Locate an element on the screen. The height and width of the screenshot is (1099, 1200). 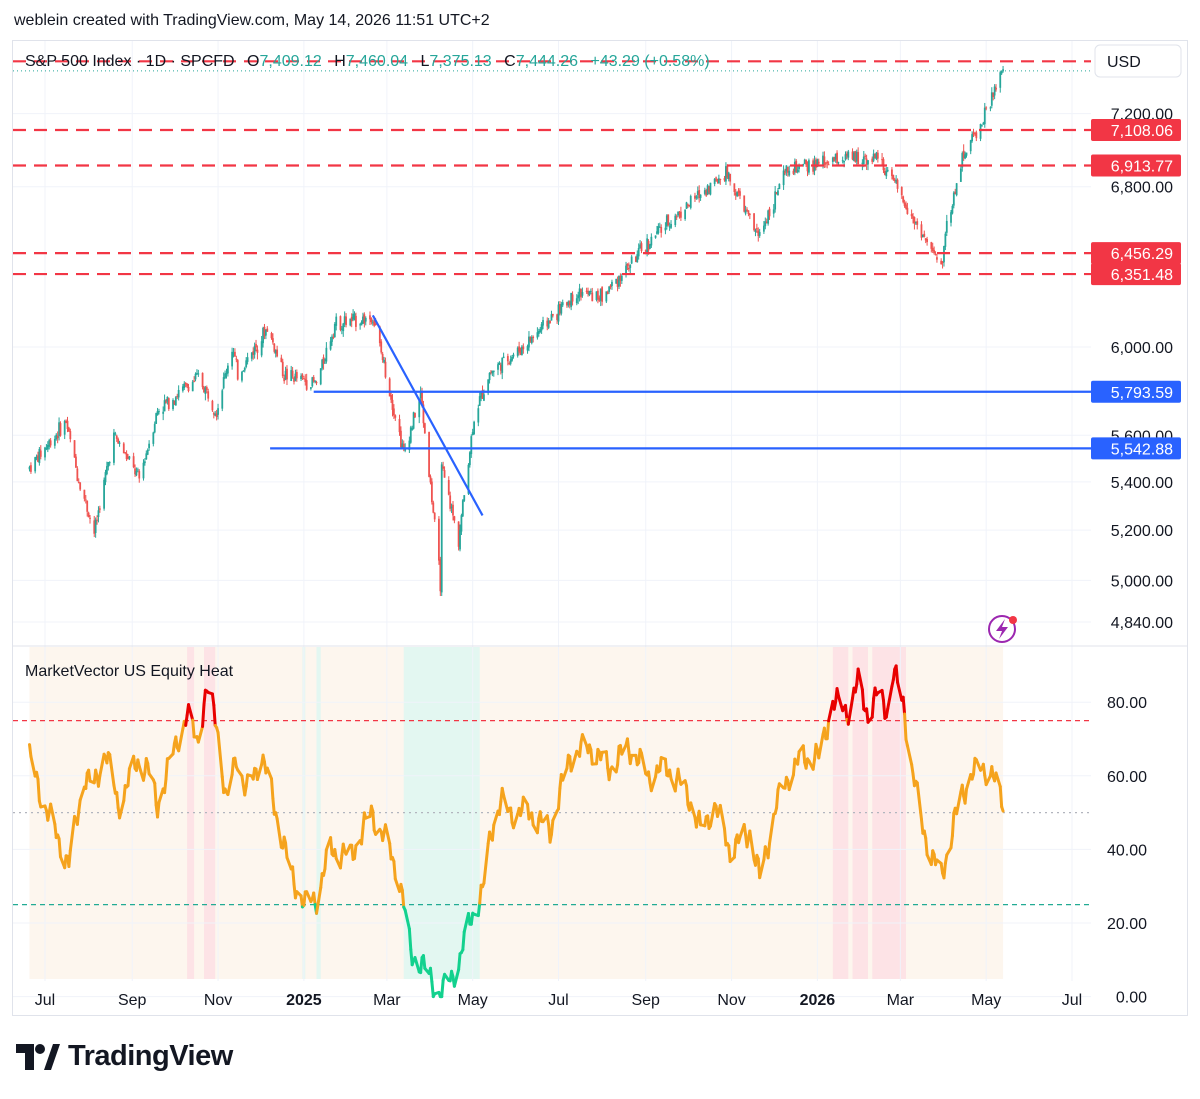
currency-button is located at coordinates (1138, 61).